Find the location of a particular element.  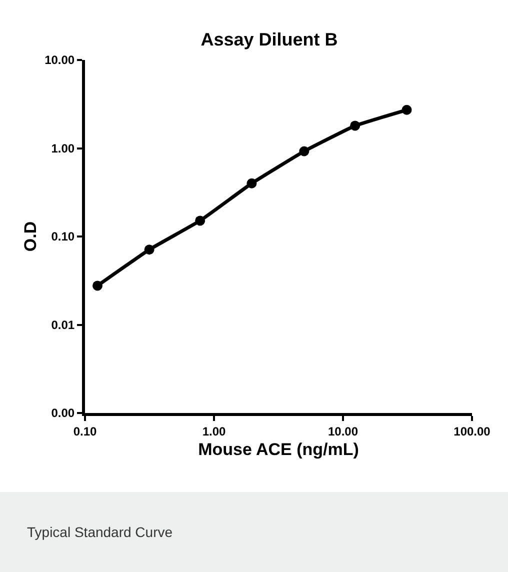

y-tick-label: 10.00 is located at coordinates (59, 60).